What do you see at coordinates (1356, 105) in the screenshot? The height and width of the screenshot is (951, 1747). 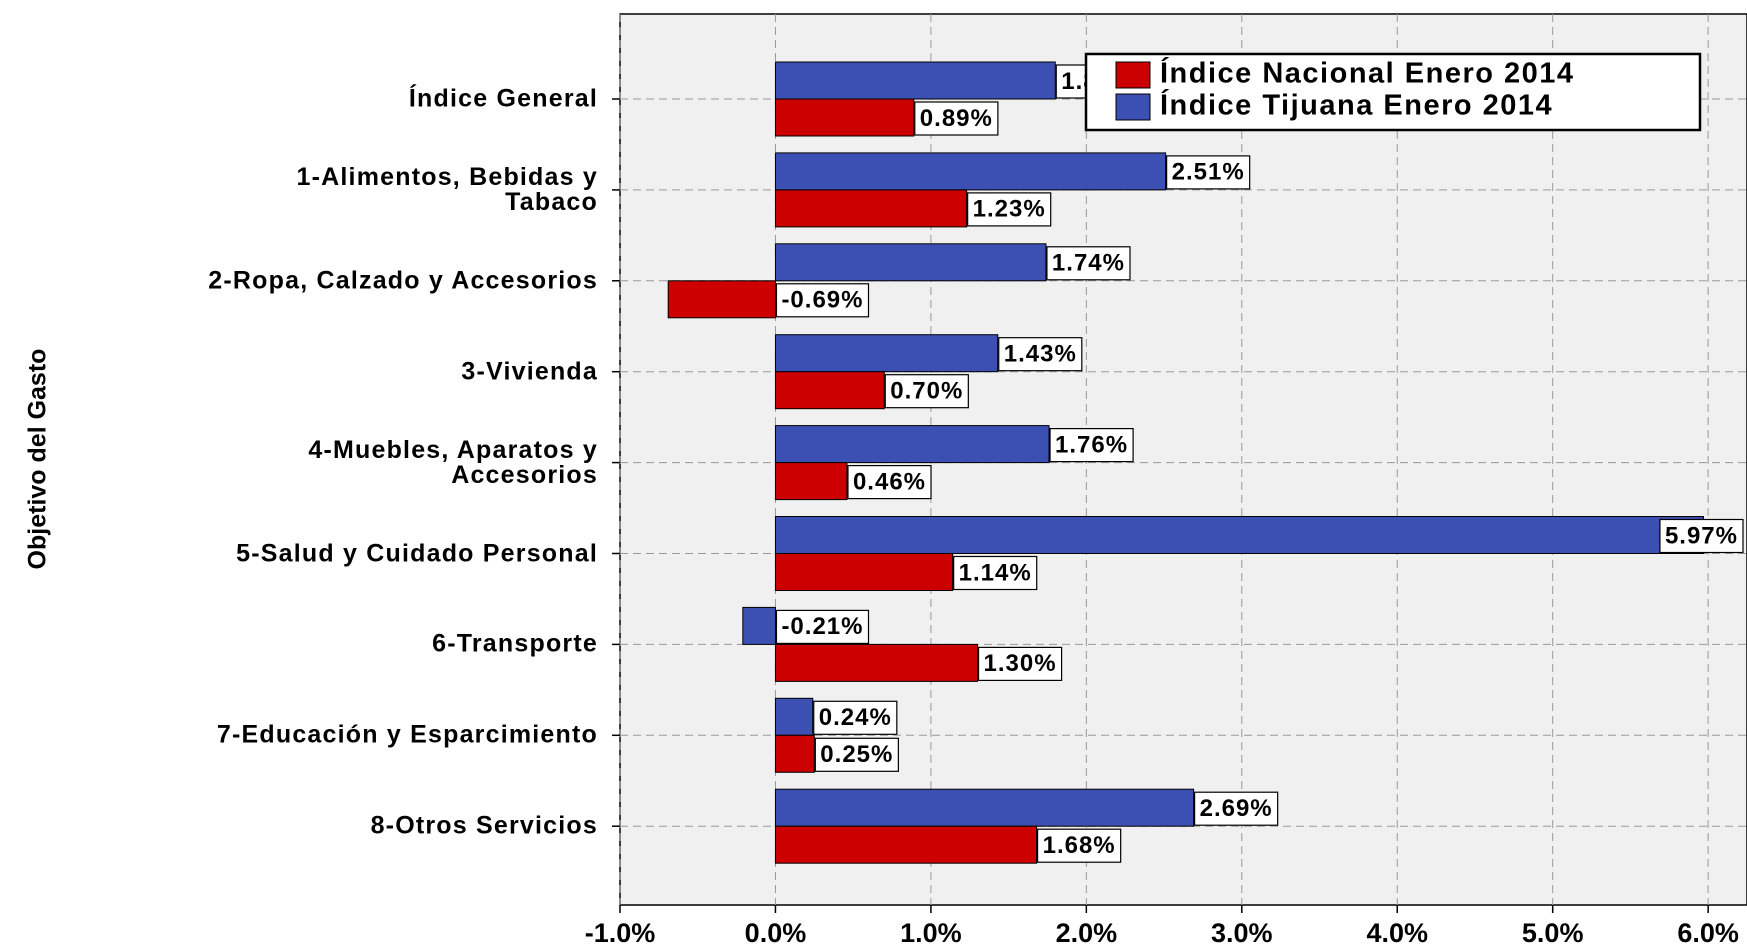 I see `legend-label: Índice Tijuana Enero 2014` at bounding box center [1356, 105].